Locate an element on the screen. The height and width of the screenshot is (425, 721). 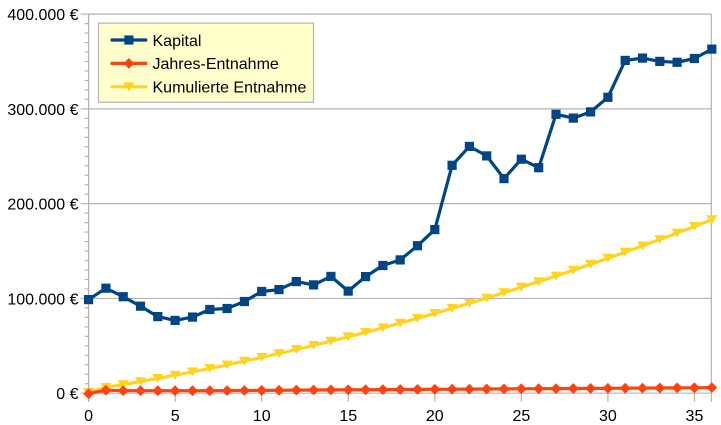
svg-text: 20 is located at coordinates (435, 416).